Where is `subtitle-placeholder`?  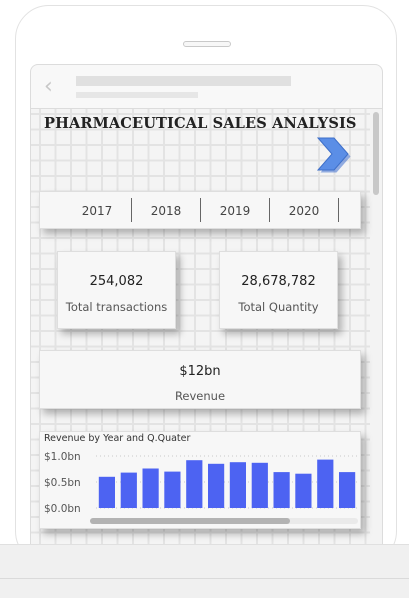
subtitle-placeholder is located at coordinates (137, 95).